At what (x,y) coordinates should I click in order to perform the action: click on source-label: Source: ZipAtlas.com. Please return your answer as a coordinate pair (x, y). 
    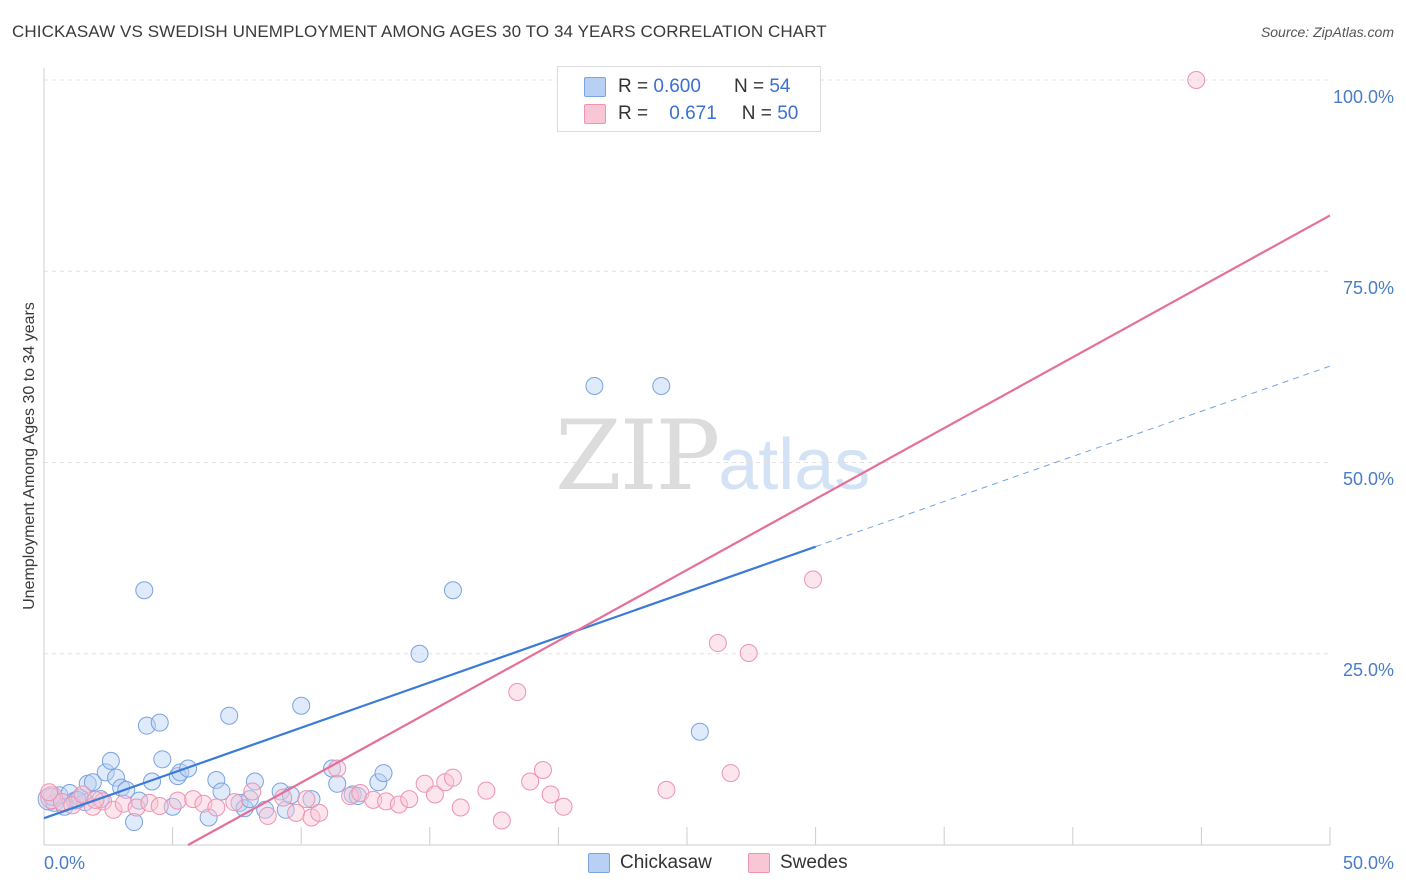
    Looking at the image, I should click on (1327, 32).